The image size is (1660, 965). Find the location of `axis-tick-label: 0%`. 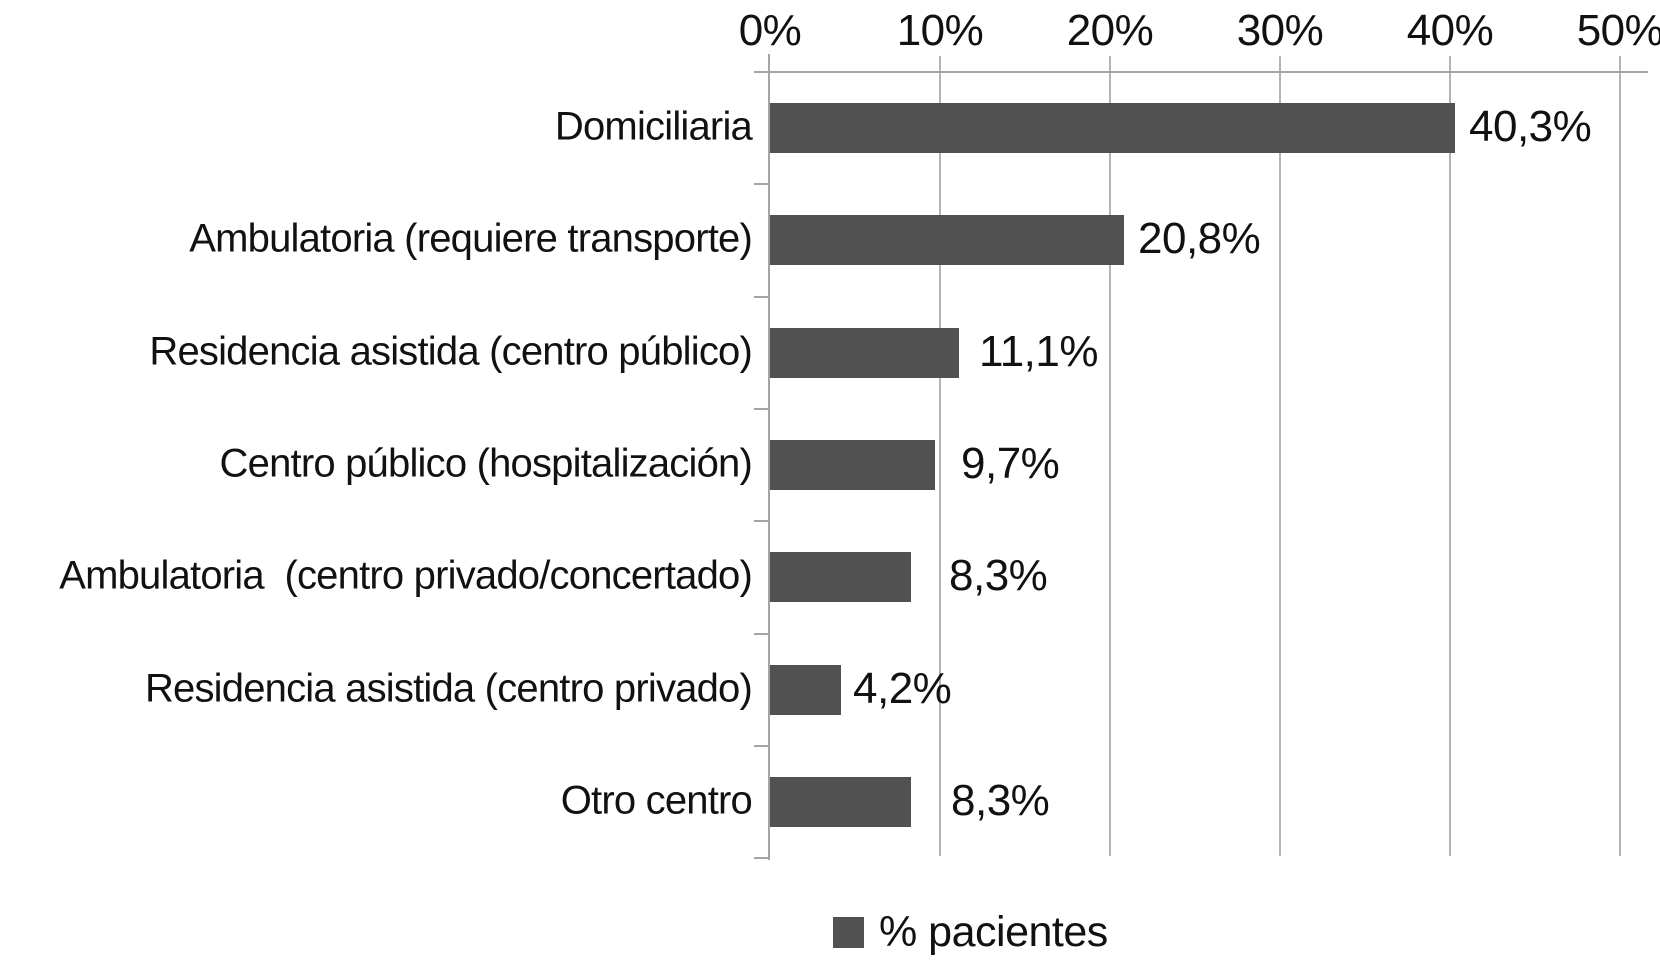

axis-tick-label: 0% is located at coordinates (770, 30).